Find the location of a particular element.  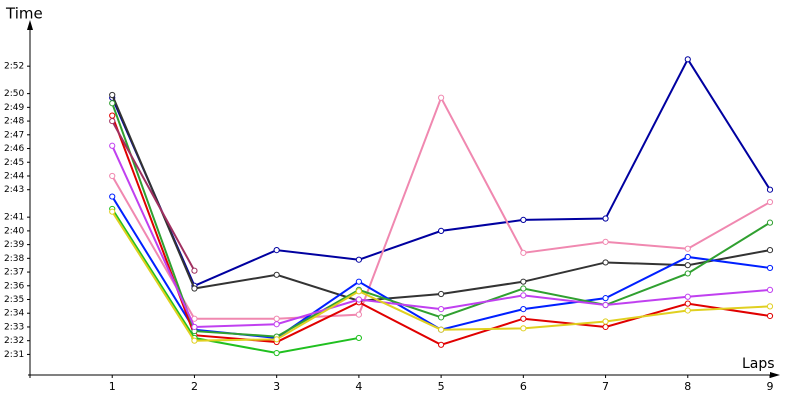

y-tick-label: 2:49 is located at coordinates (14, 108).